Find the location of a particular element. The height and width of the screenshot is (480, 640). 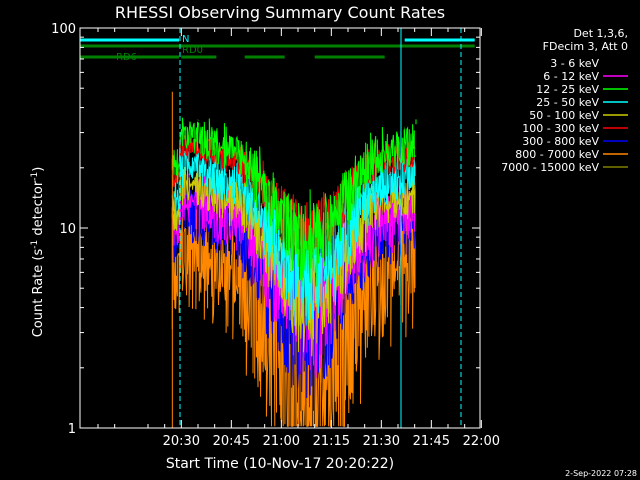

x-tick-label: 21:00 is located at coordinates (281, 441).